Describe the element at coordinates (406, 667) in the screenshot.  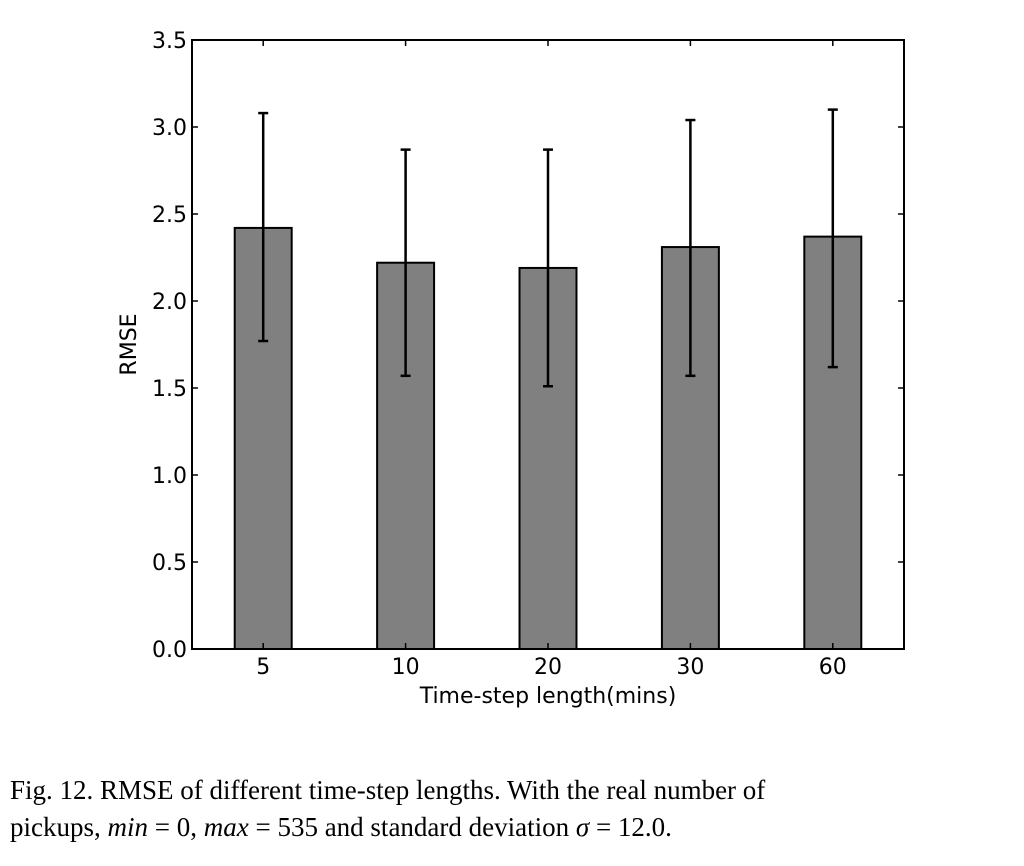
I see `x-tick-label-10: 10` at that location.